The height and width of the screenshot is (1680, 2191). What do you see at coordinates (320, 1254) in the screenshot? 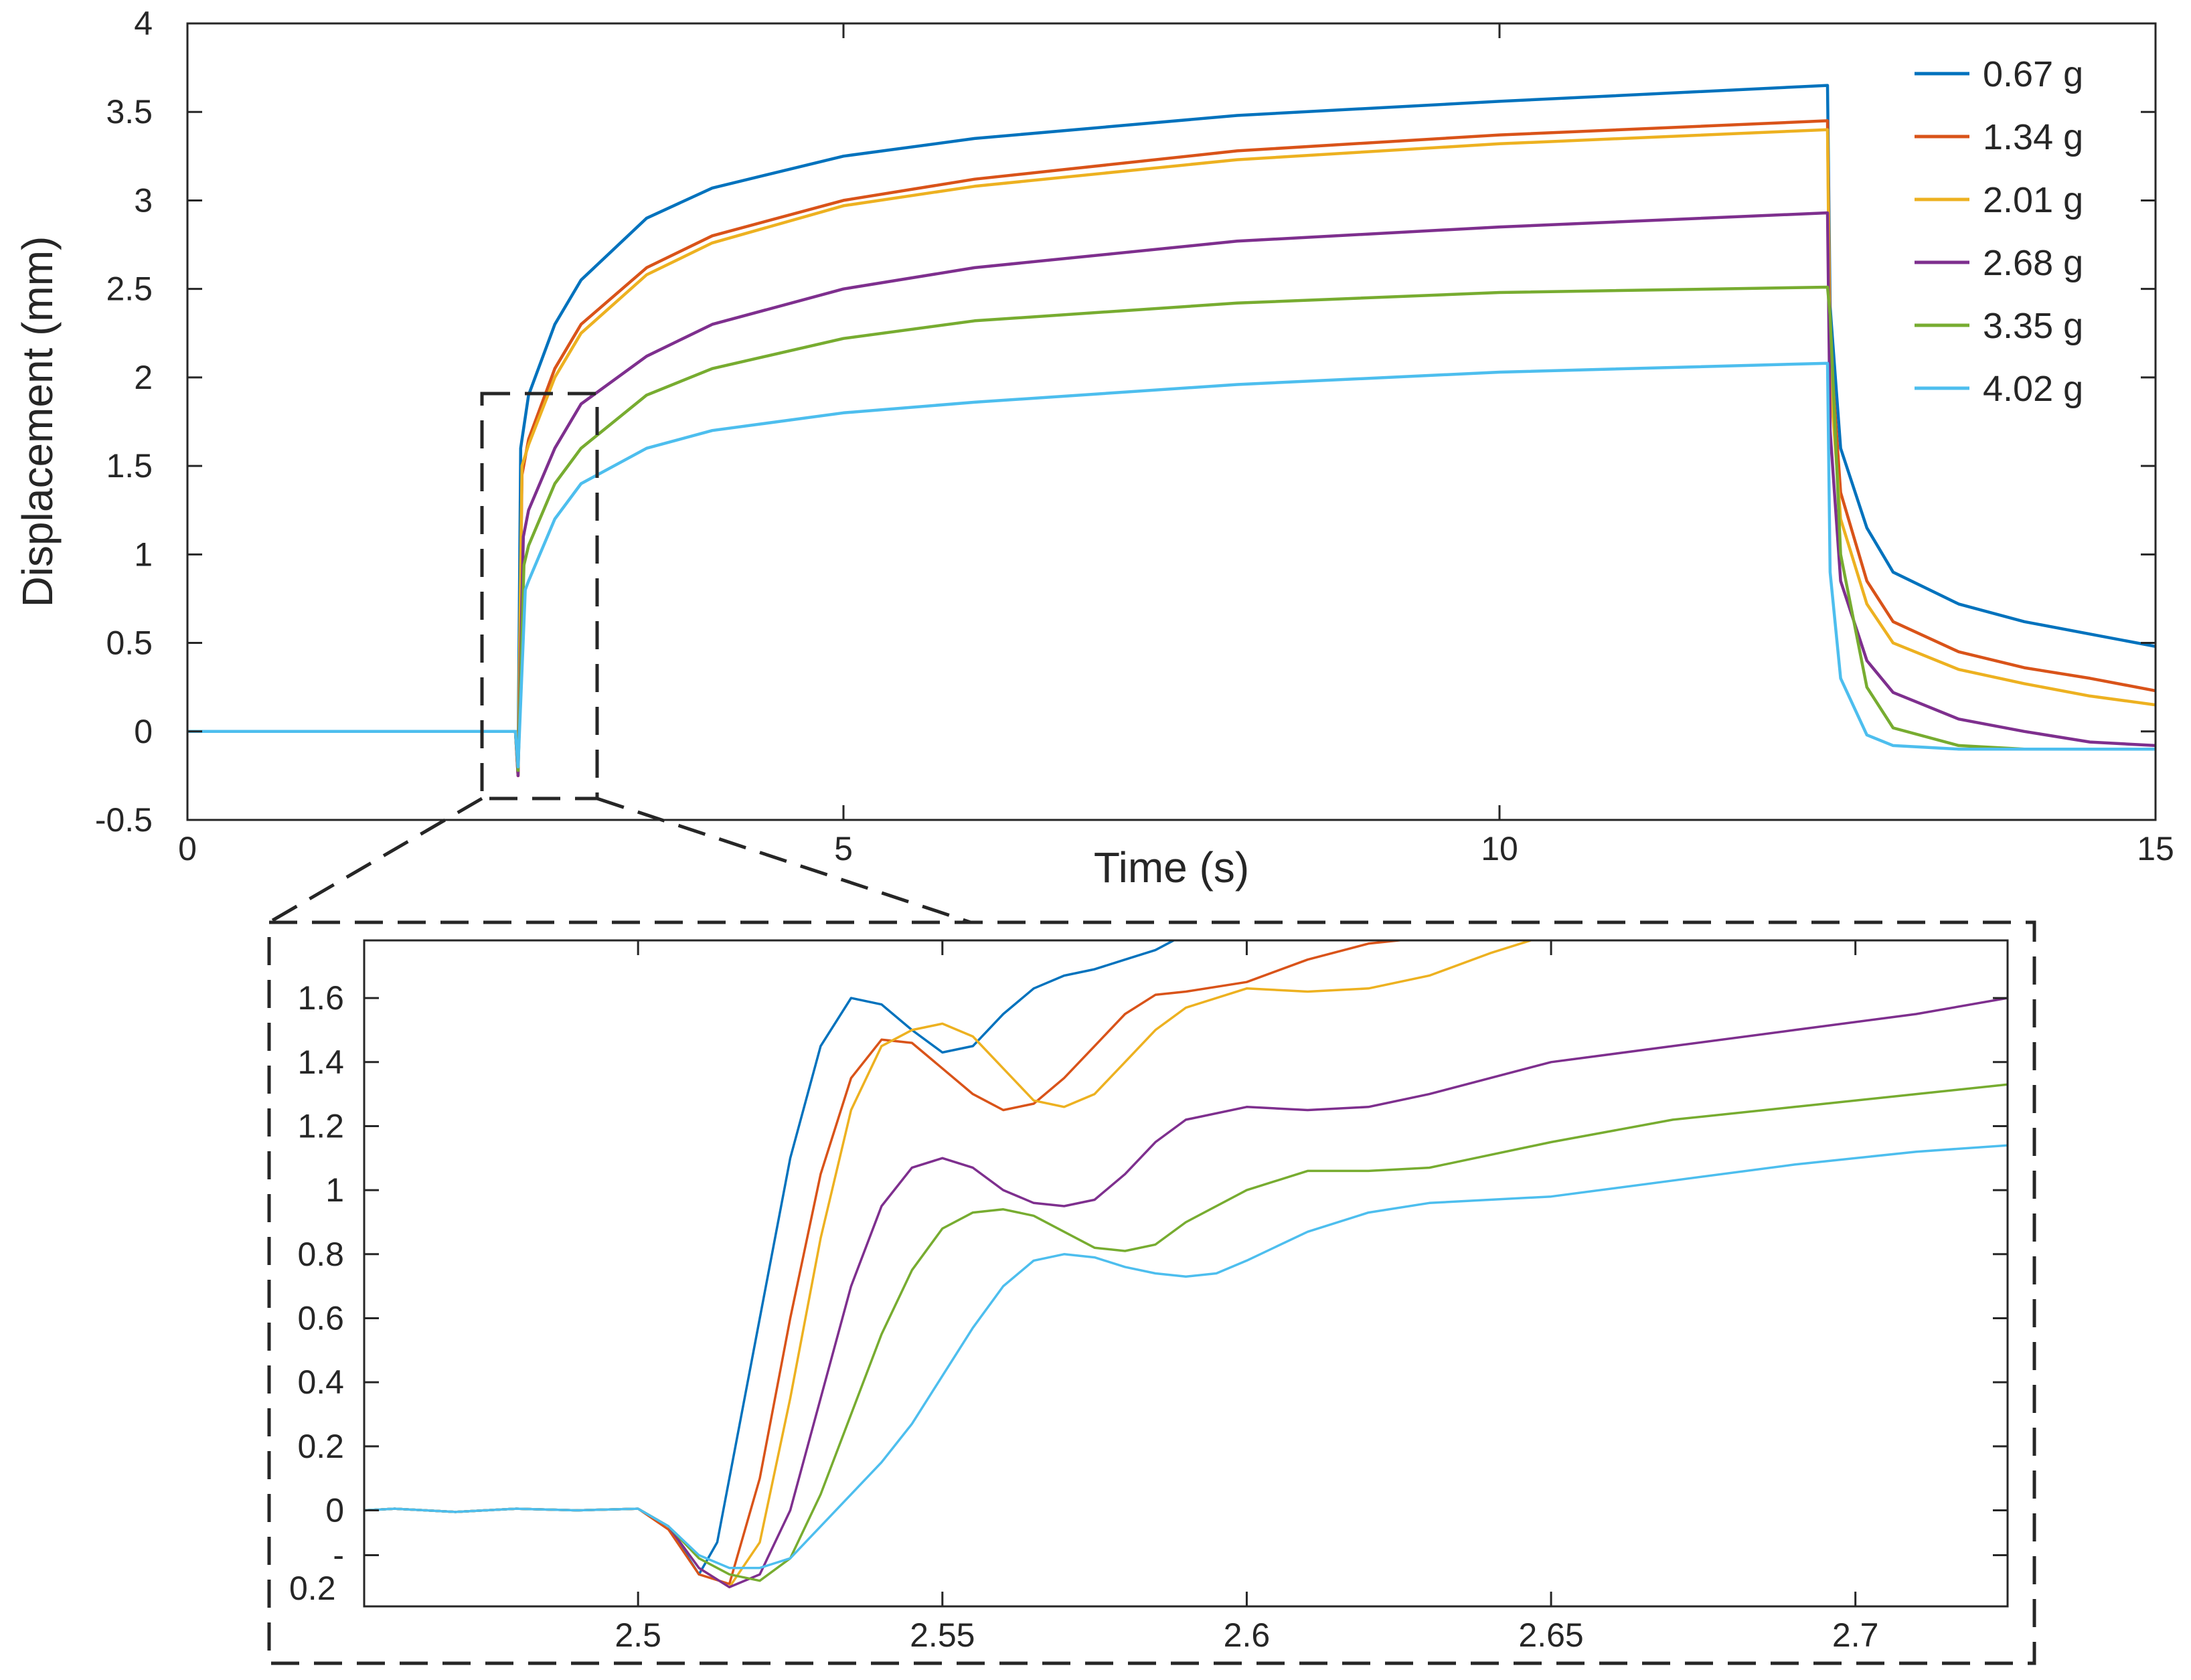
I see `inset-y-tick-label-5: 0.8` at bounding box center [320, 1254].